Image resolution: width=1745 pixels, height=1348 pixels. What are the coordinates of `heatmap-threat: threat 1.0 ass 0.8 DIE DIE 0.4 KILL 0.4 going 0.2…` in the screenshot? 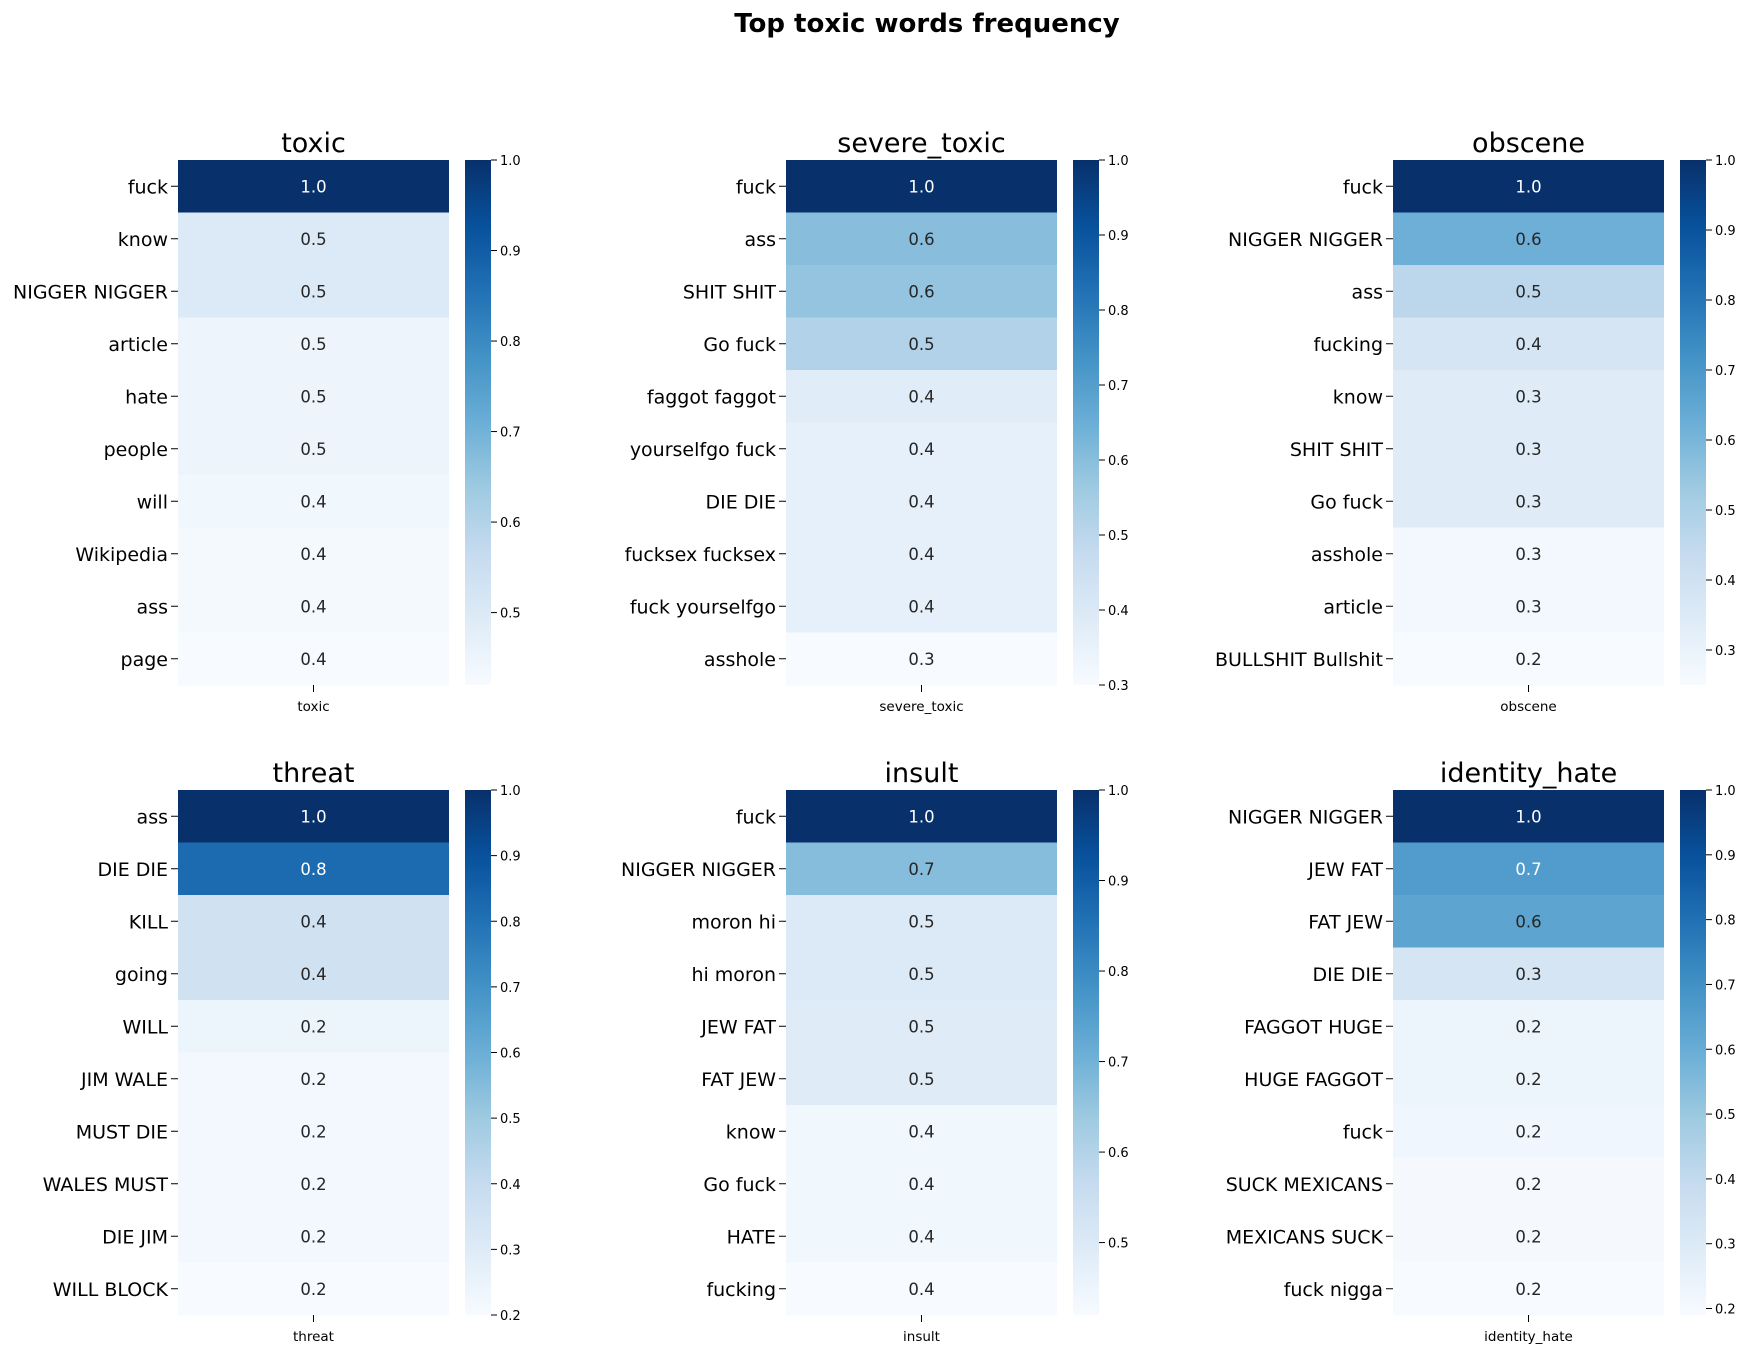 It's located at (282, 1051).